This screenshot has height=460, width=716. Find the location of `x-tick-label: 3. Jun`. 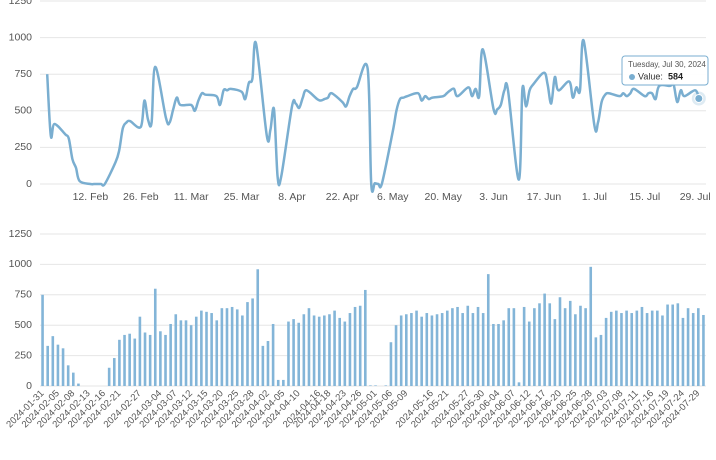

x-tick-label: 3. Jun is located at coordinates (493, 197).